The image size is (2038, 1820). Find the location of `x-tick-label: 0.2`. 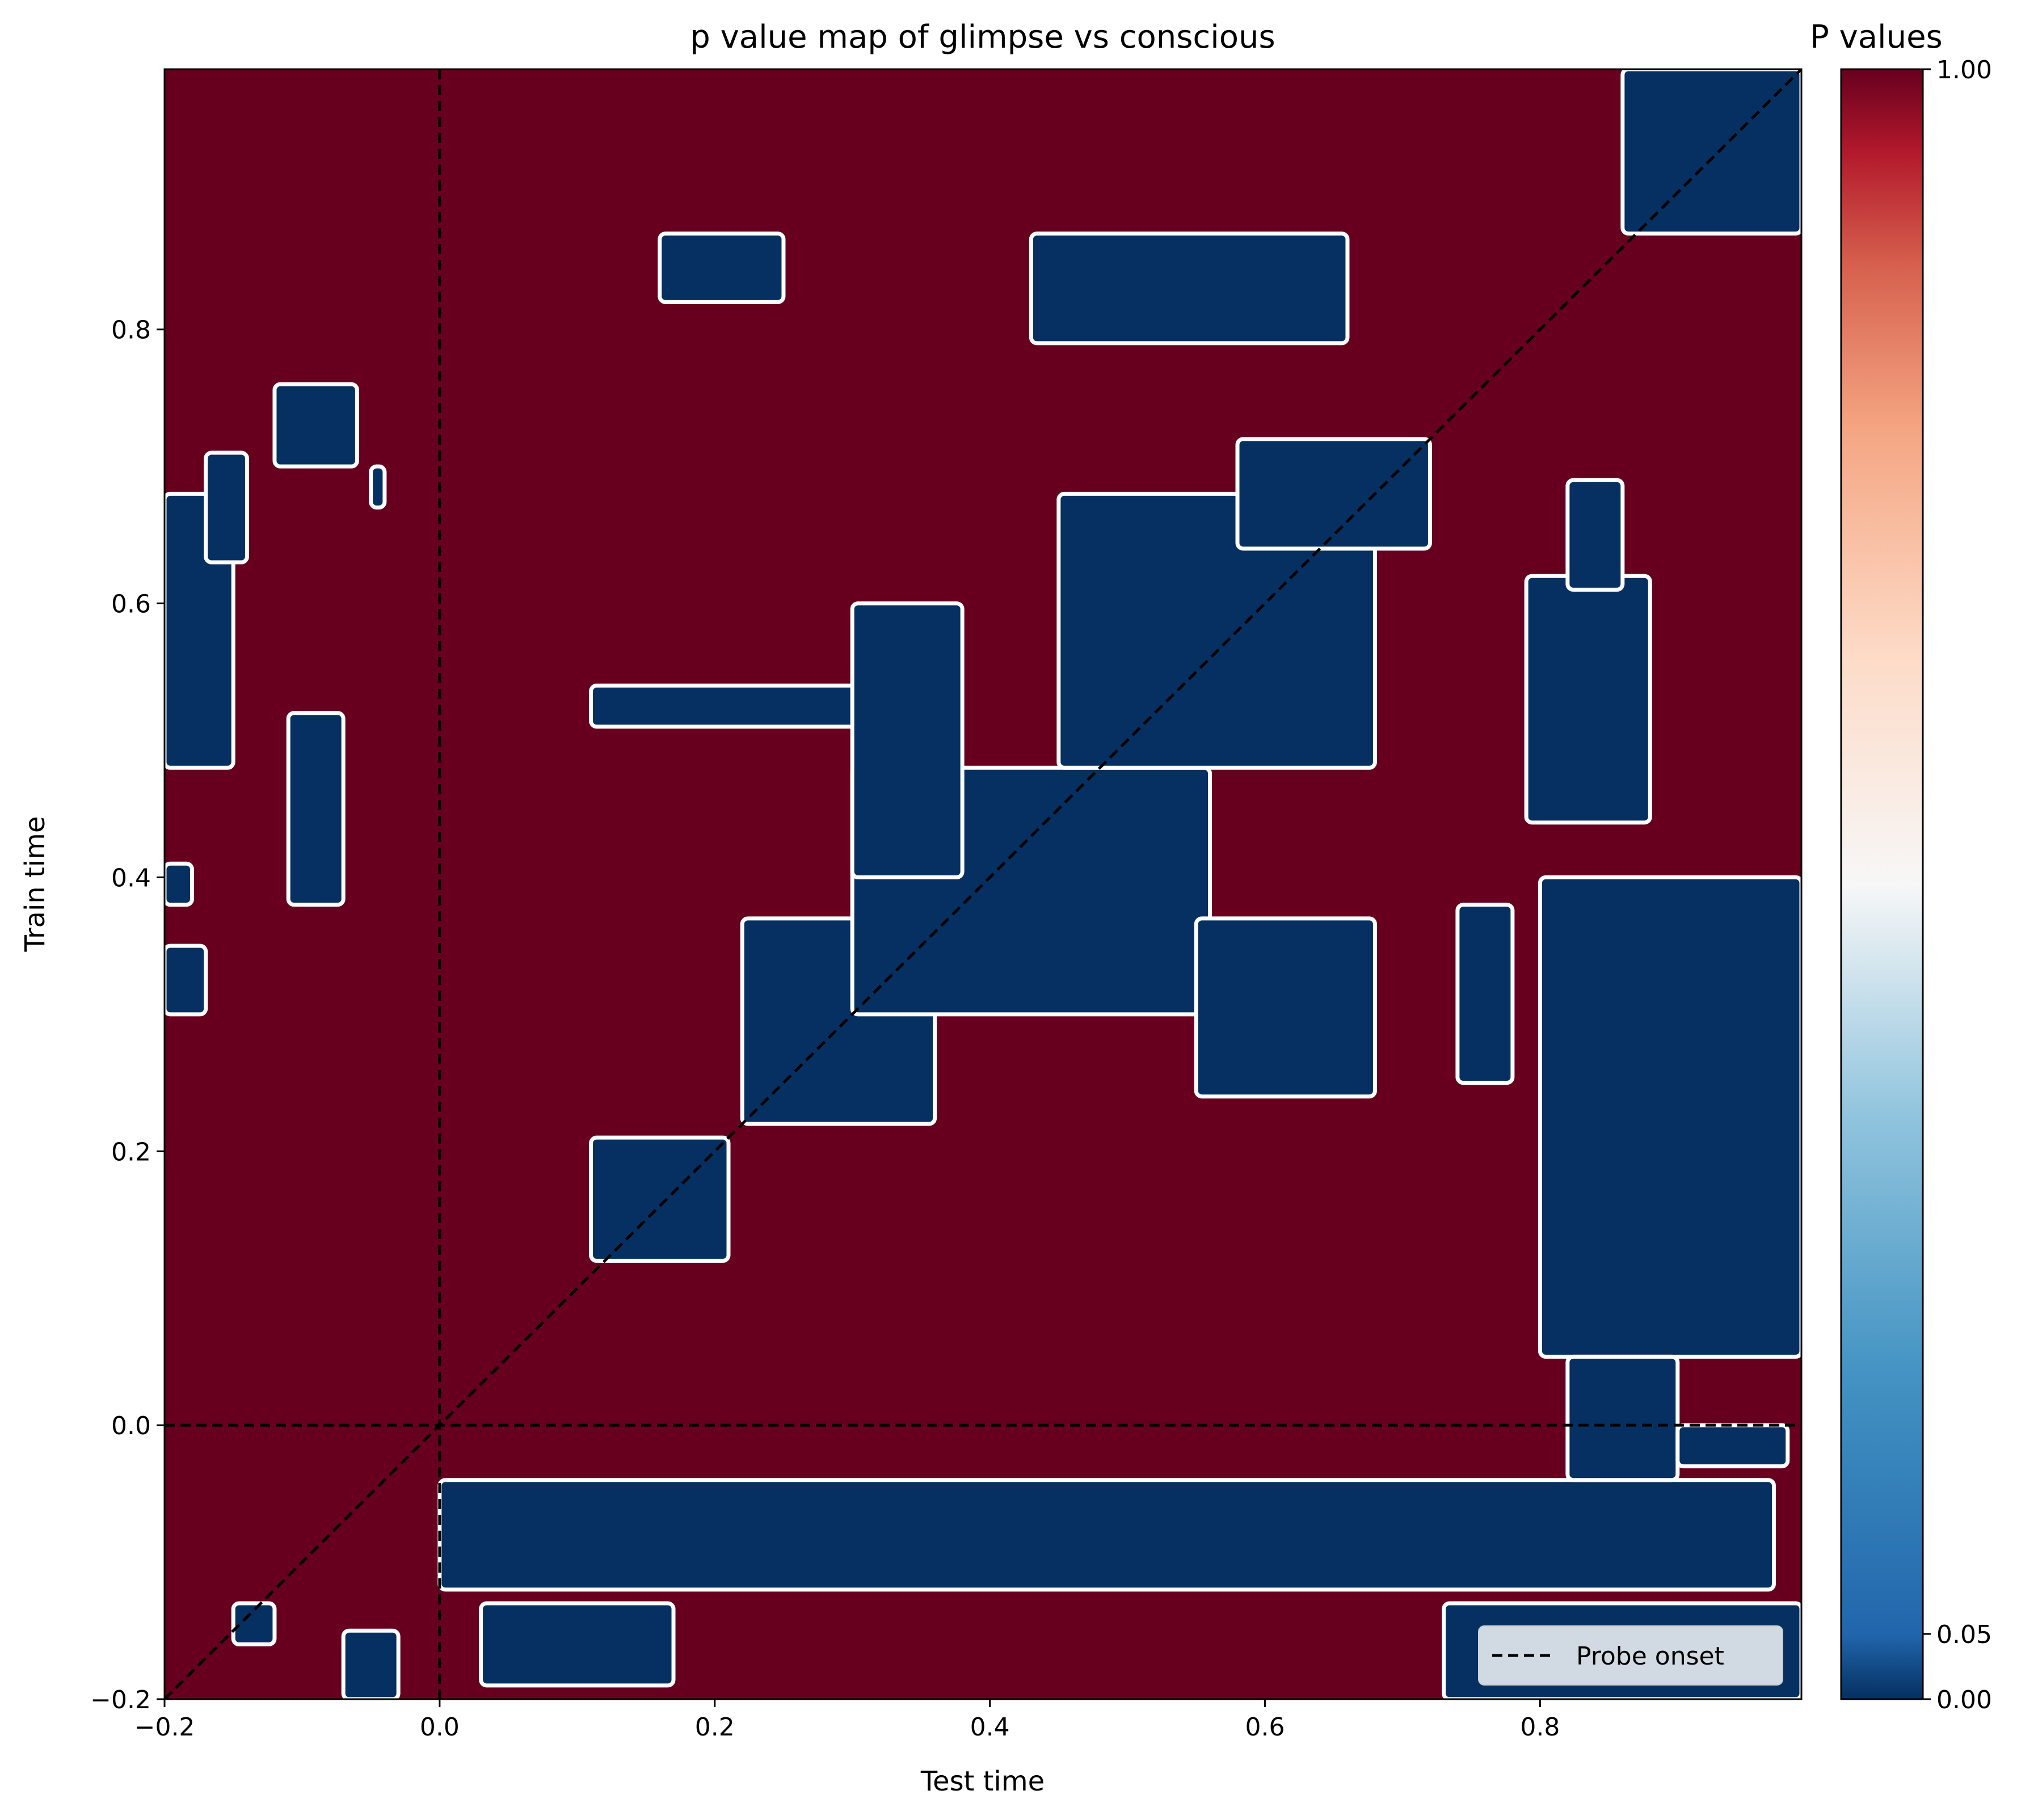

x-tick-label: 0.2 is located at coordinates (715, 1727).